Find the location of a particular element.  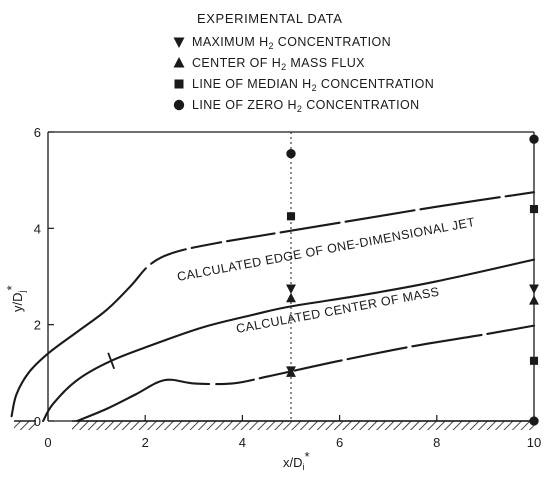

y-axis-label: y/Dj* is located at coordinates (15, 298).